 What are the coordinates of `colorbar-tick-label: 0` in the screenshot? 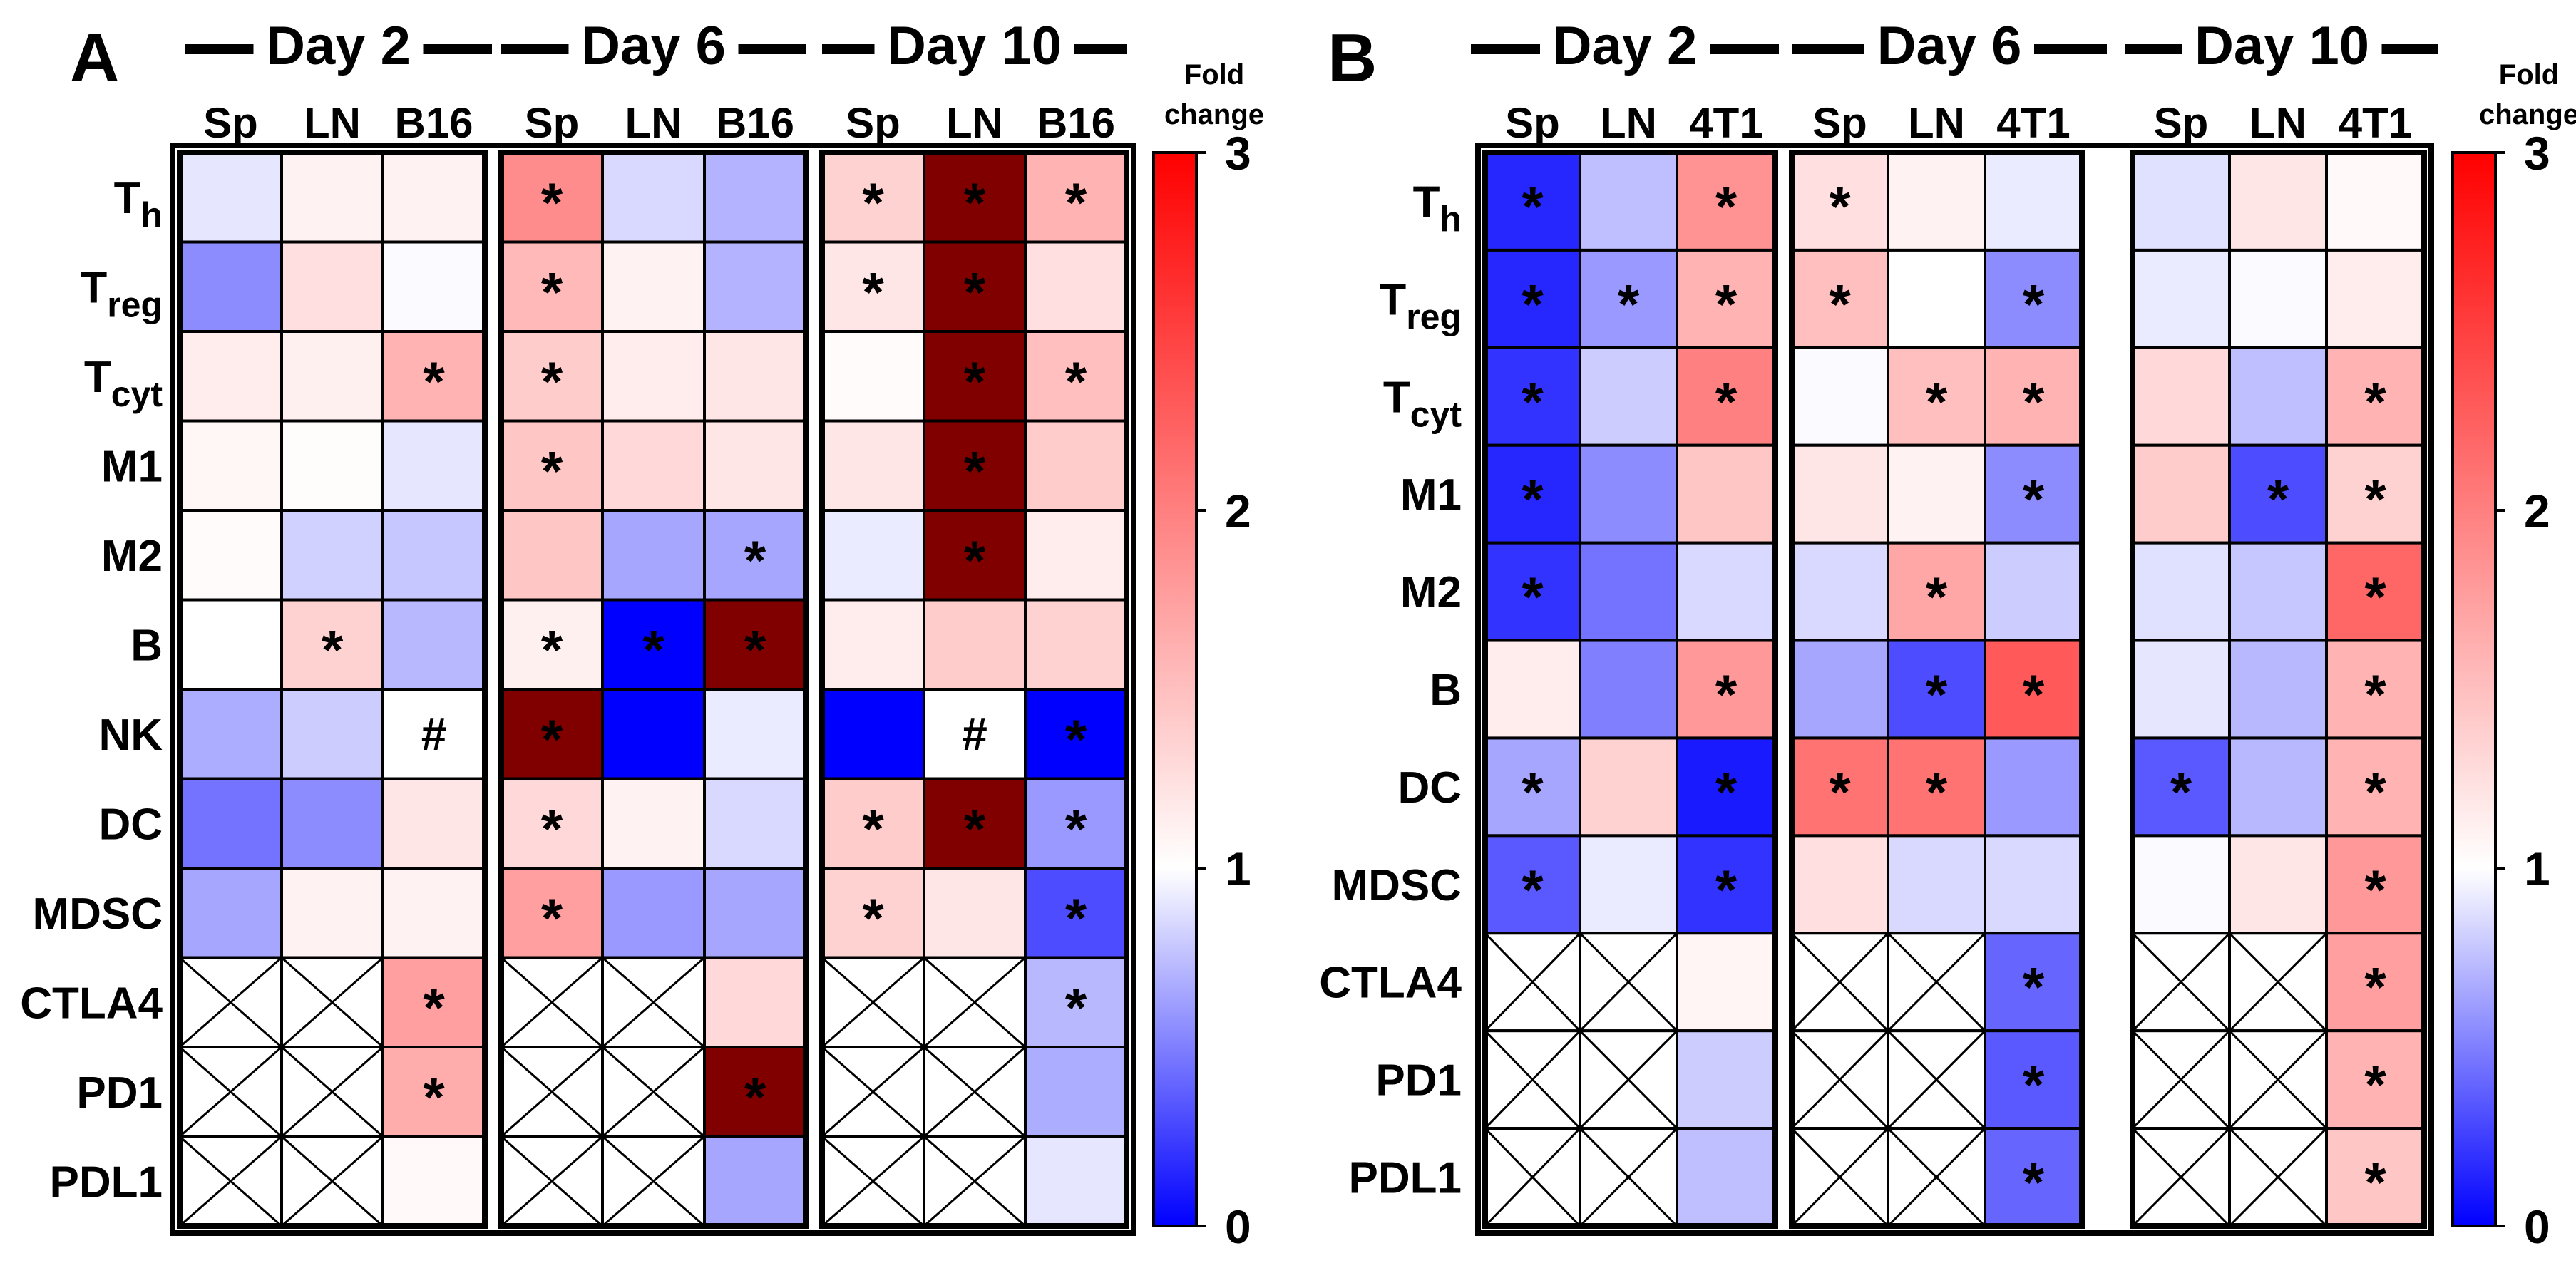 It's located at (2537, 1226).